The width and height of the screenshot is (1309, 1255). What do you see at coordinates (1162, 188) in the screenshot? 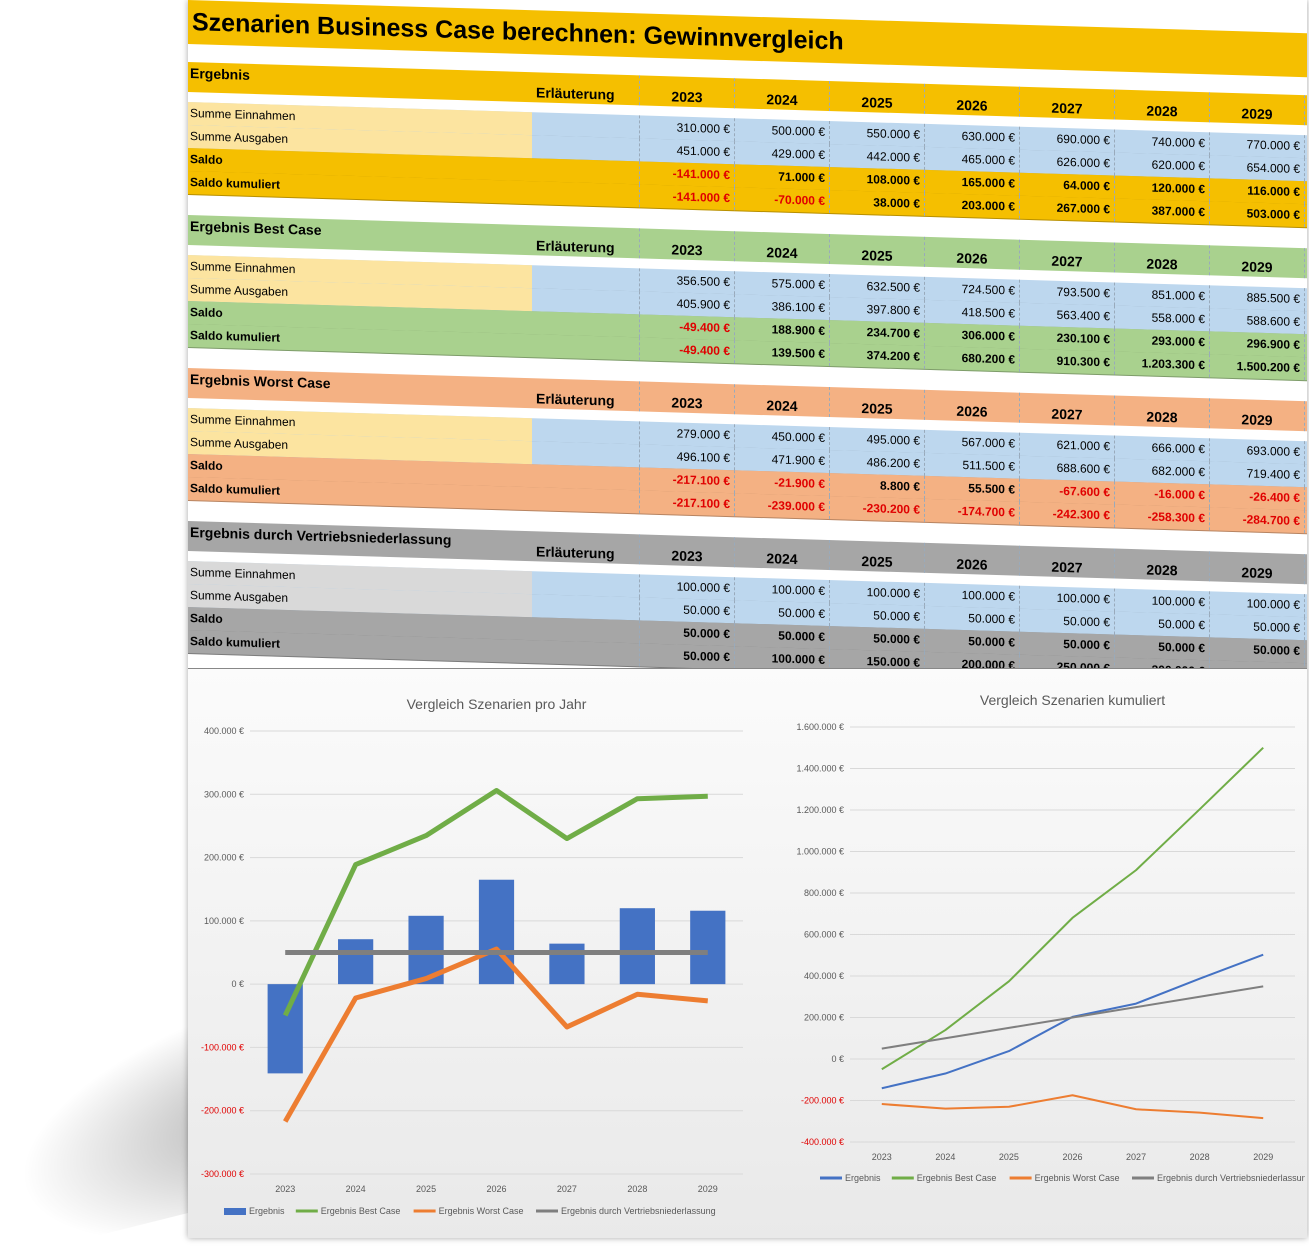
I see `value-cell: 120.000 €` at bounding box center [1162, 188].